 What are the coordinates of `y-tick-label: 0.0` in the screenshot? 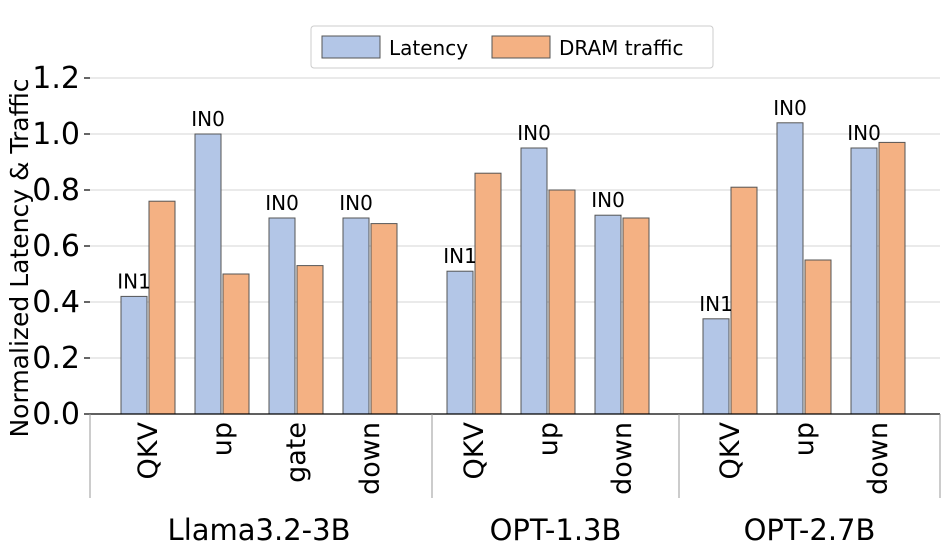 It's located at (56, 414).